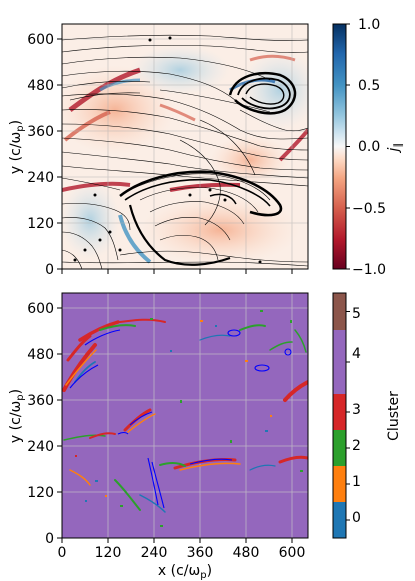 The image size is (415, 581). What do you see at coordinates (17, 416) in the screenshot?
I see `bottom-y-axis-label: y (c/ωp)` at bounding box center [17, 416].